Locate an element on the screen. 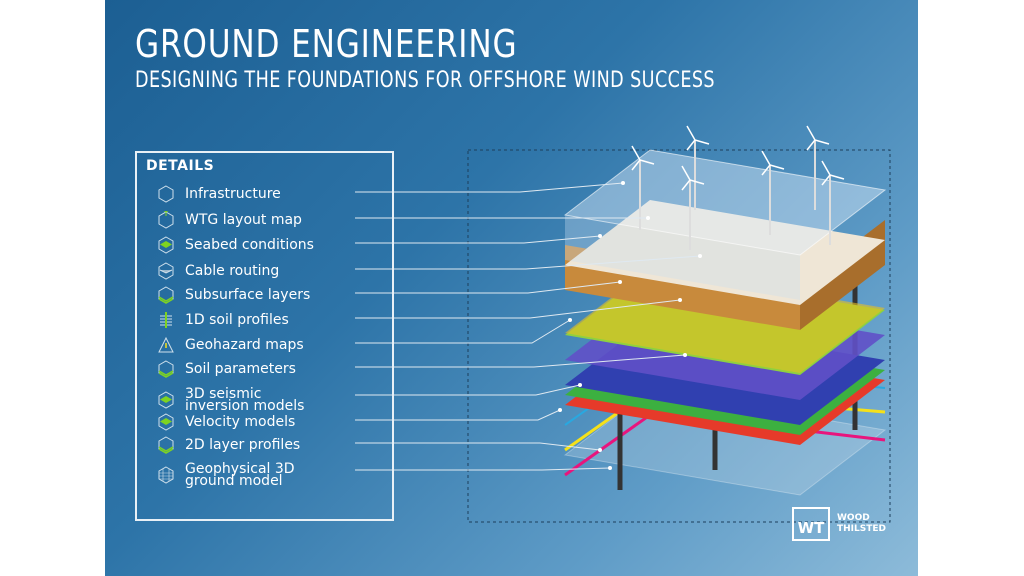 This screenshot has height=576, width=1024. details-item: 1D soil profiles is located at coordinates (223, 320).